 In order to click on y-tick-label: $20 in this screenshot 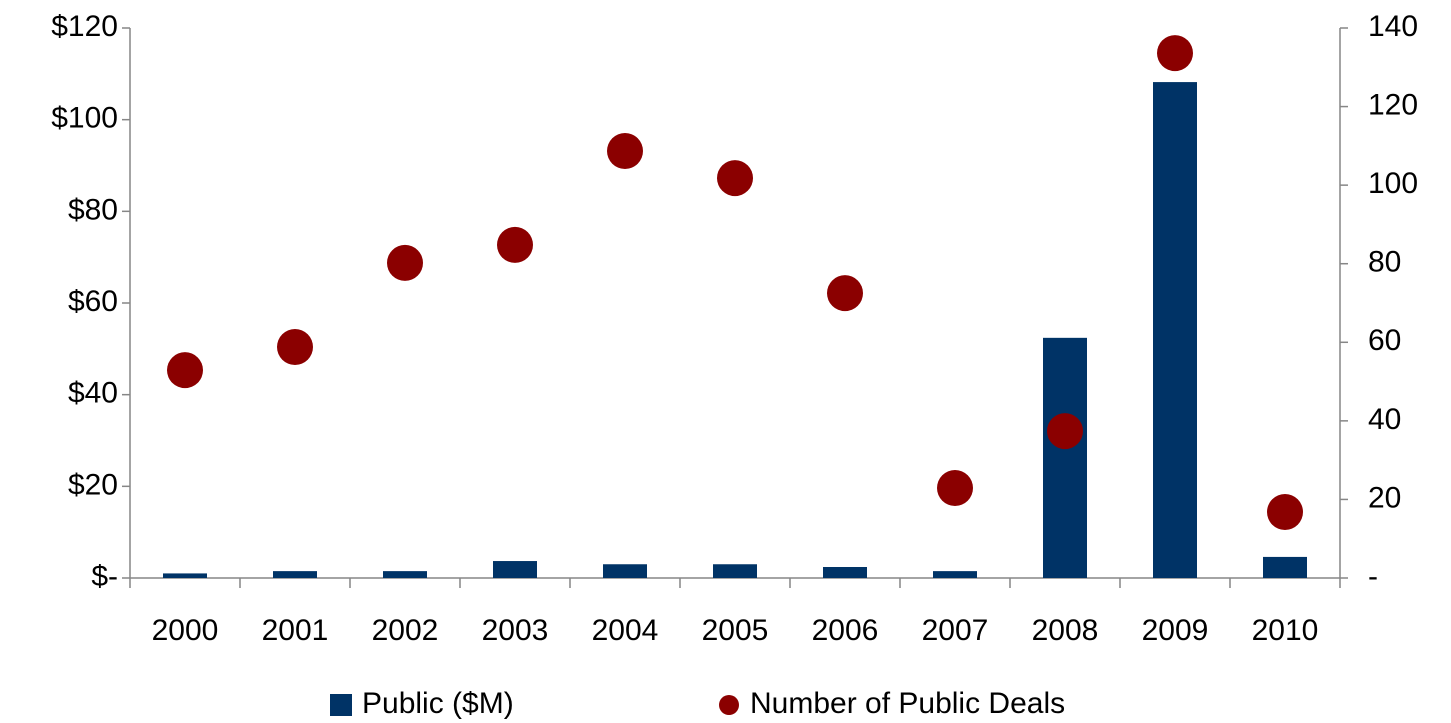, I will do `click(93, 484)`.